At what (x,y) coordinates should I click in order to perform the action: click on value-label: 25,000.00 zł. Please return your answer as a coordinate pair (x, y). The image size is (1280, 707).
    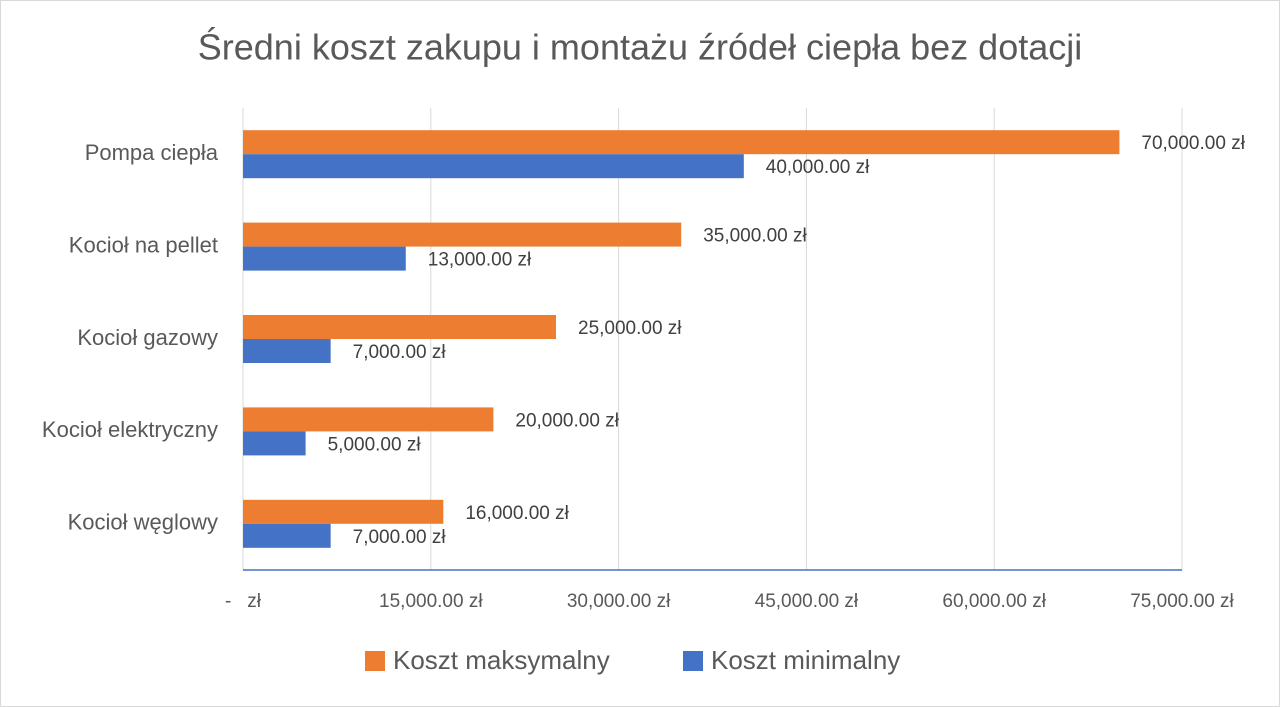
    Looking at the image, I should click on (630, 328).